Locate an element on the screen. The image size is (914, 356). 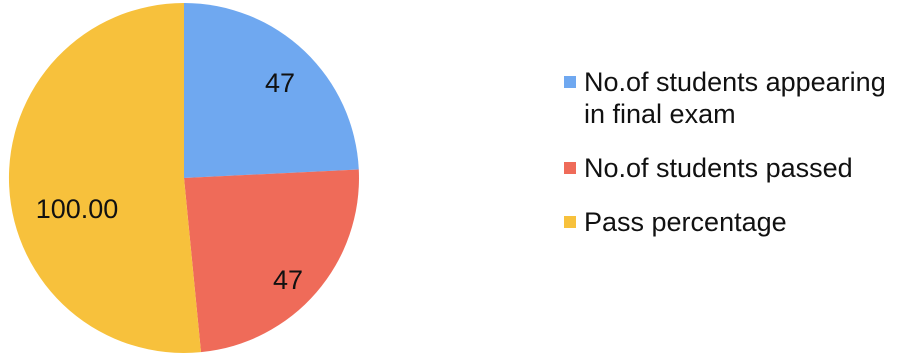
legend-item-pass-percentage: Pass percentage is located at coordinates (736, 222).